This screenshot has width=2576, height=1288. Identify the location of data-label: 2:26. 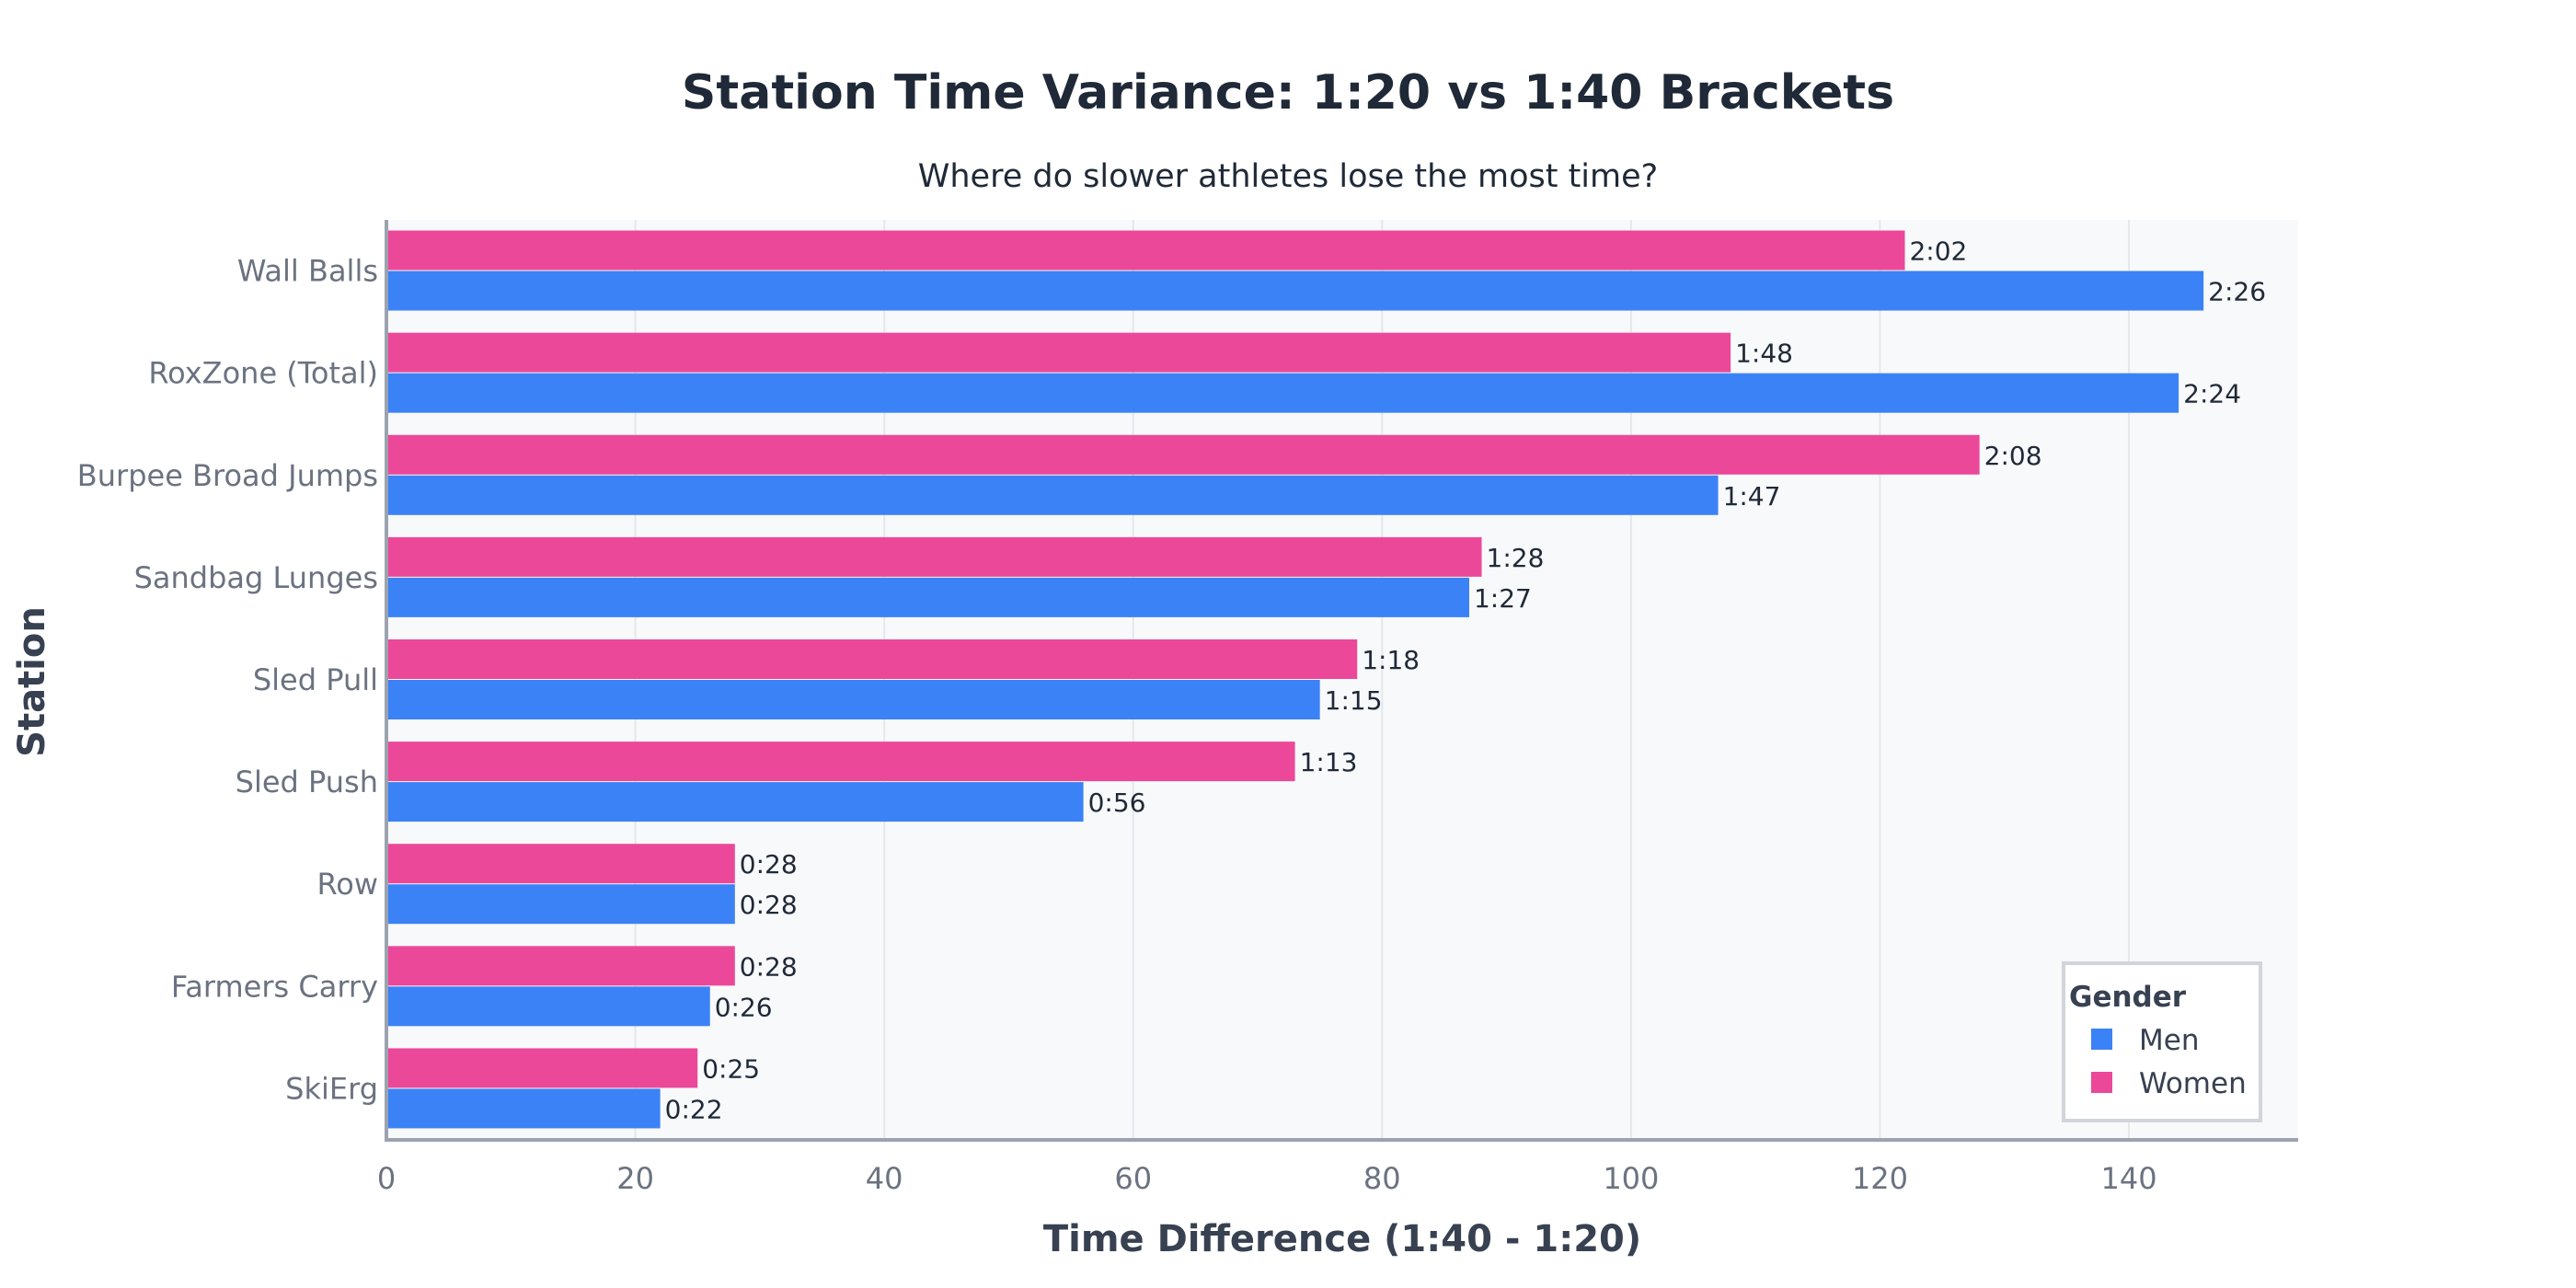
(2237, 292).